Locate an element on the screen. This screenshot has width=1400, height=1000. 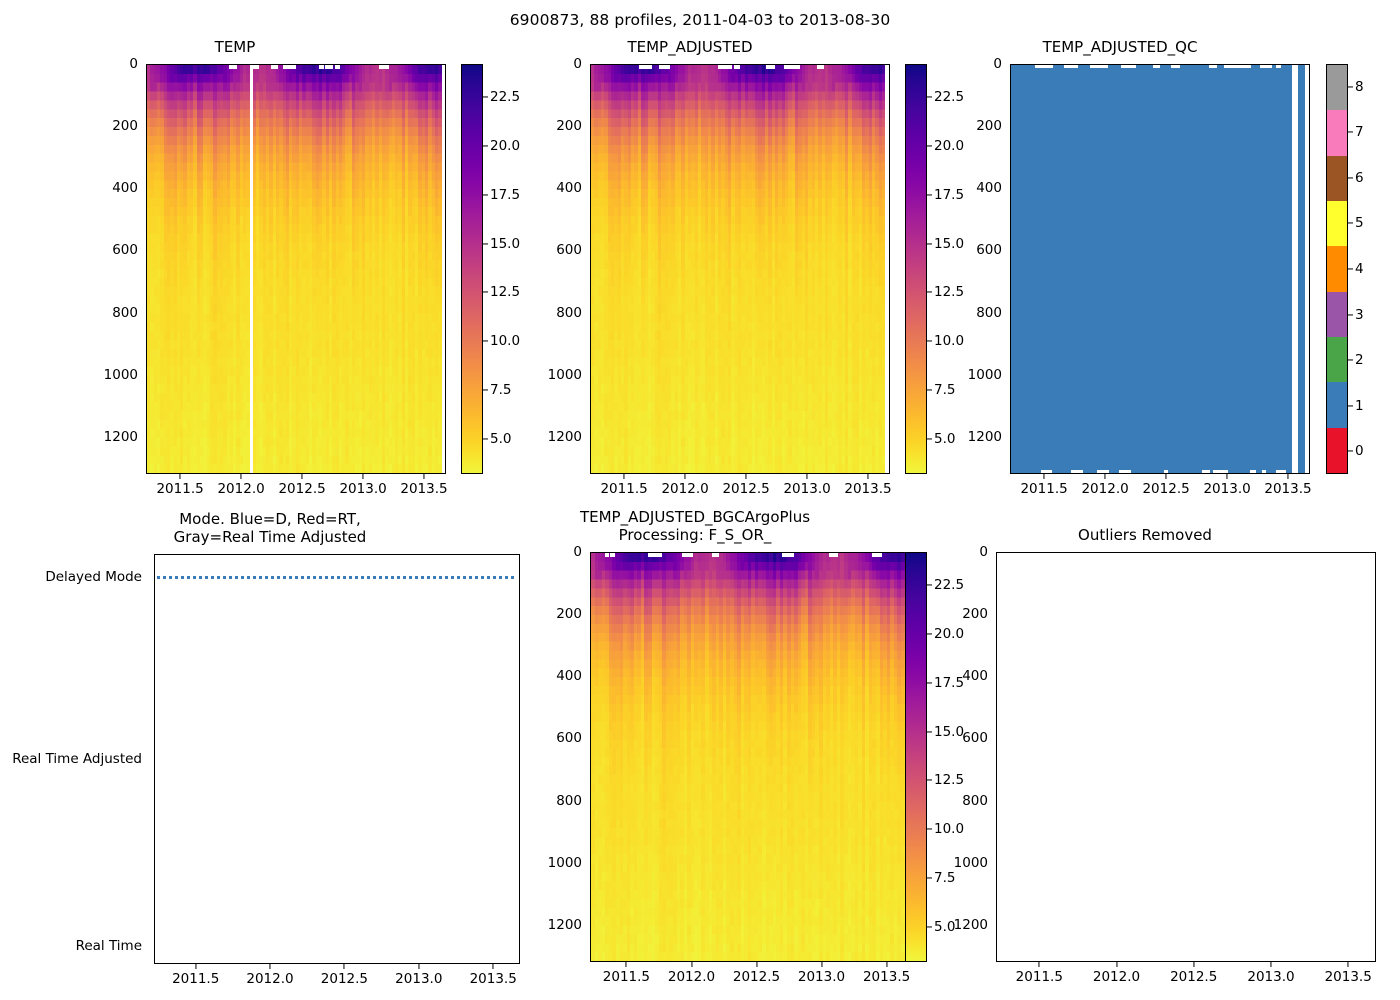
colorbar-tick-label: 22.5 is located at coordinates (949, 97).